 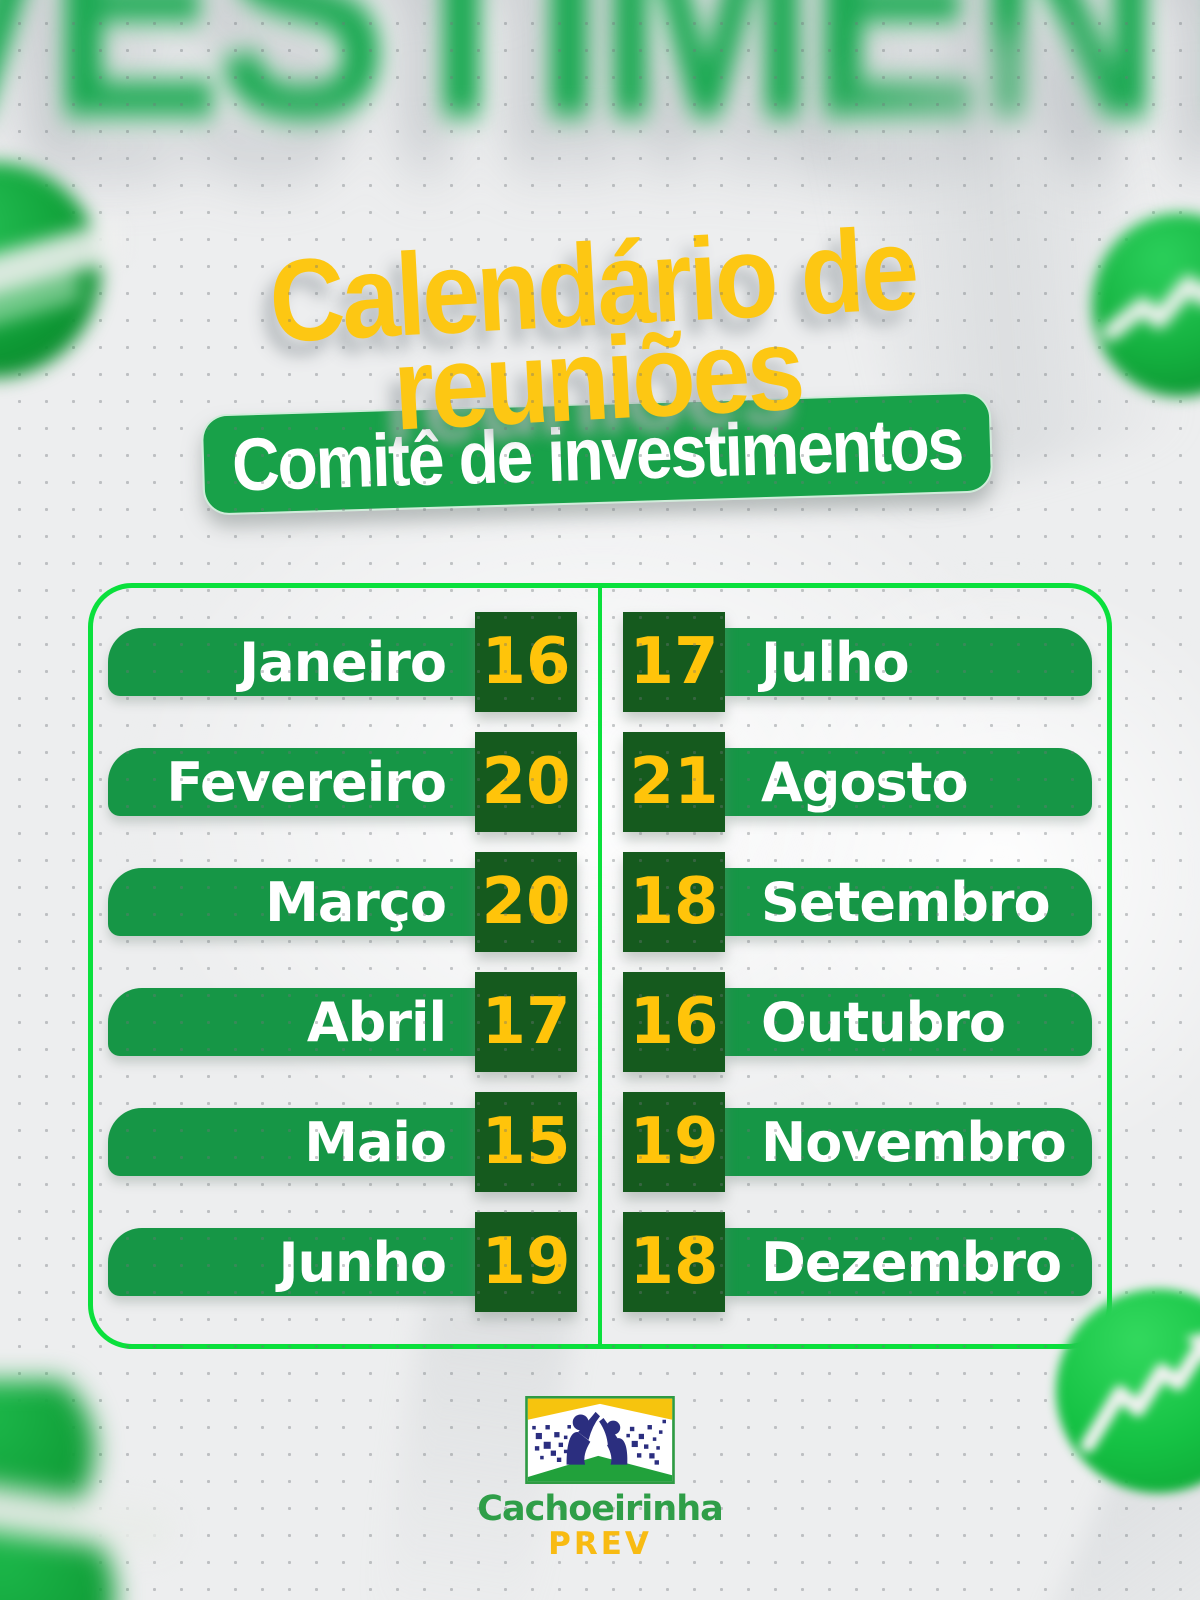 I want to click on month-bar: Fevereiro, so click(x=295, y=782).